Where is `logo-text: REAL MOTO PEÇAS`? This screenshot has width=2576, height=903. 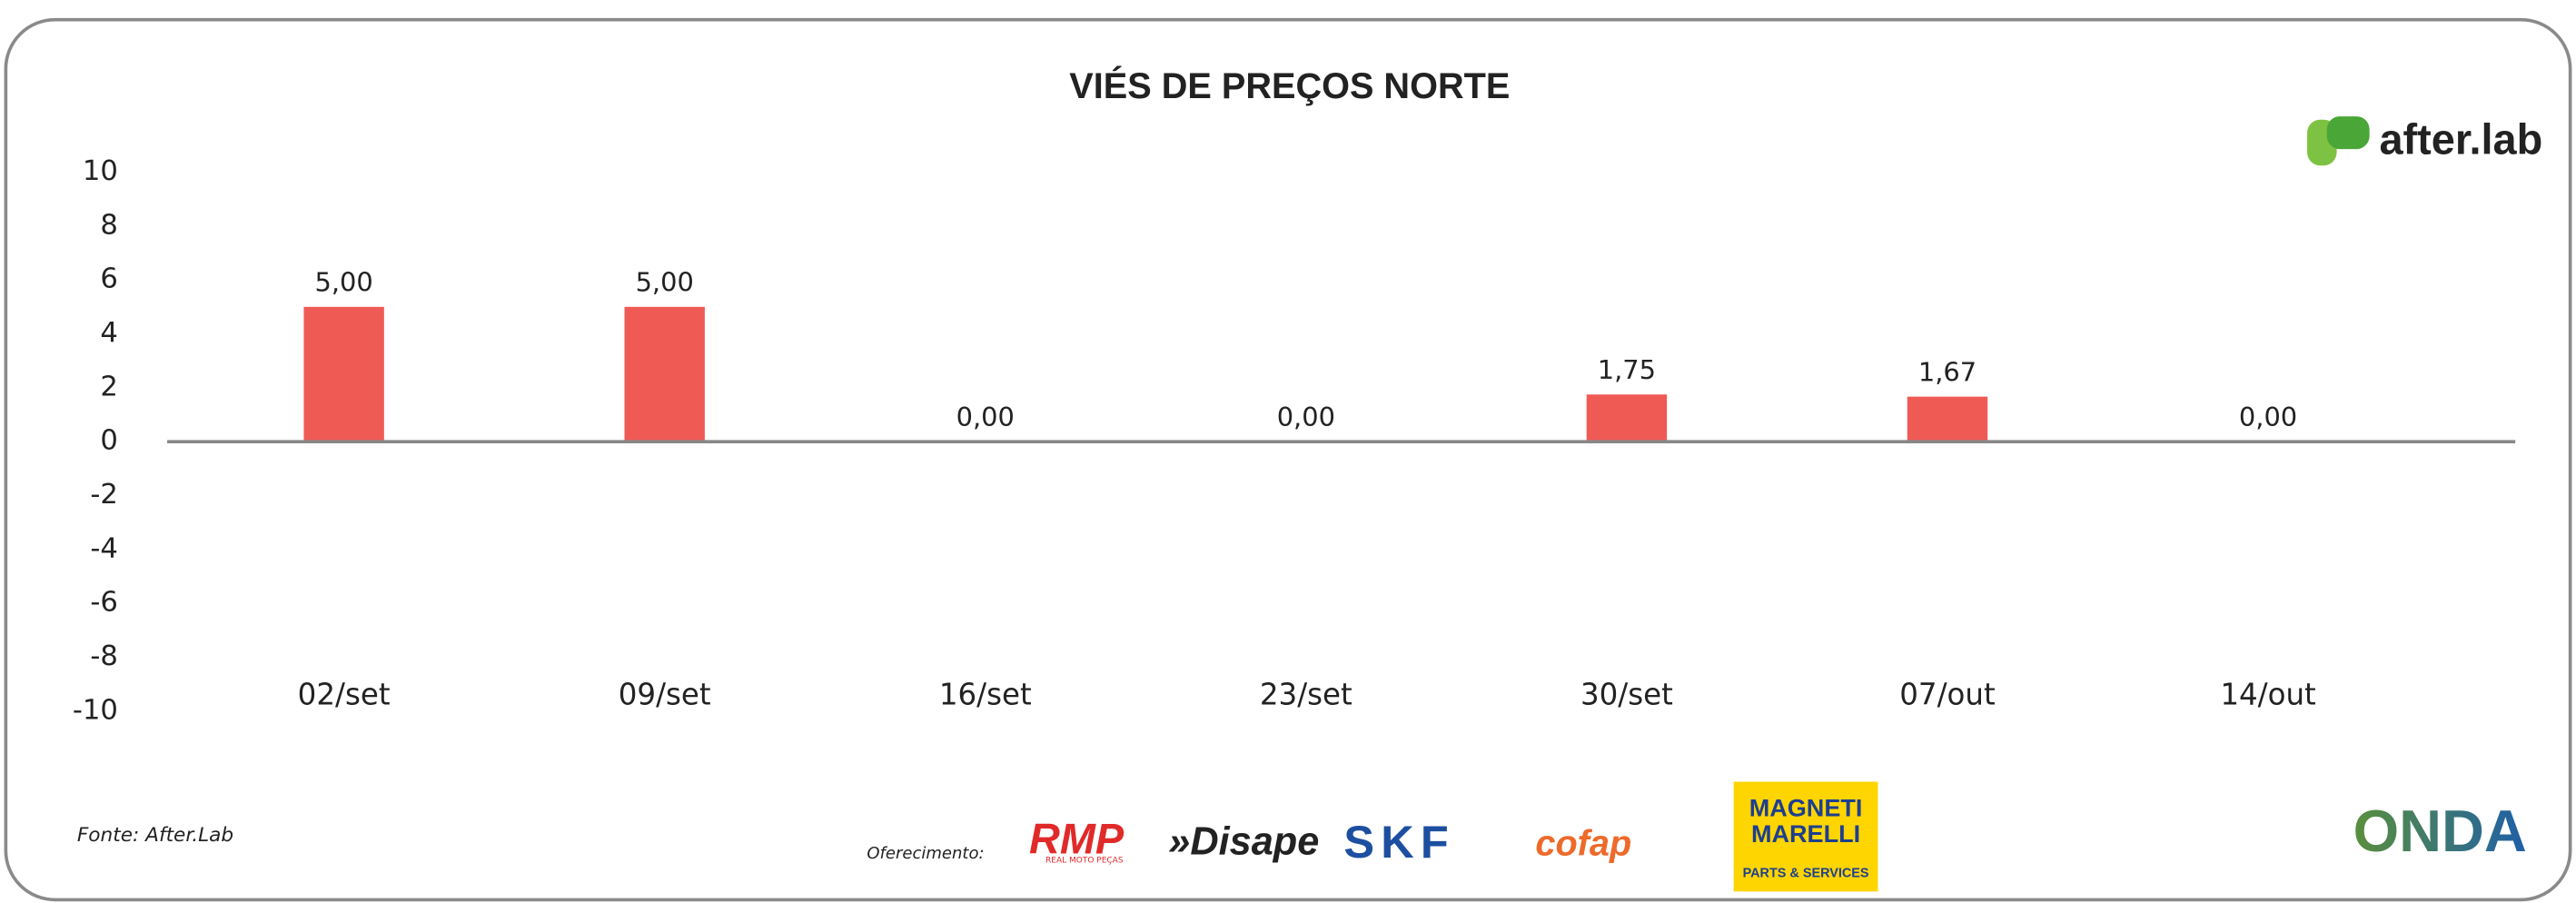
logo-text: REAL MOTO PEÇAS is located at coordinates (1084, 861).